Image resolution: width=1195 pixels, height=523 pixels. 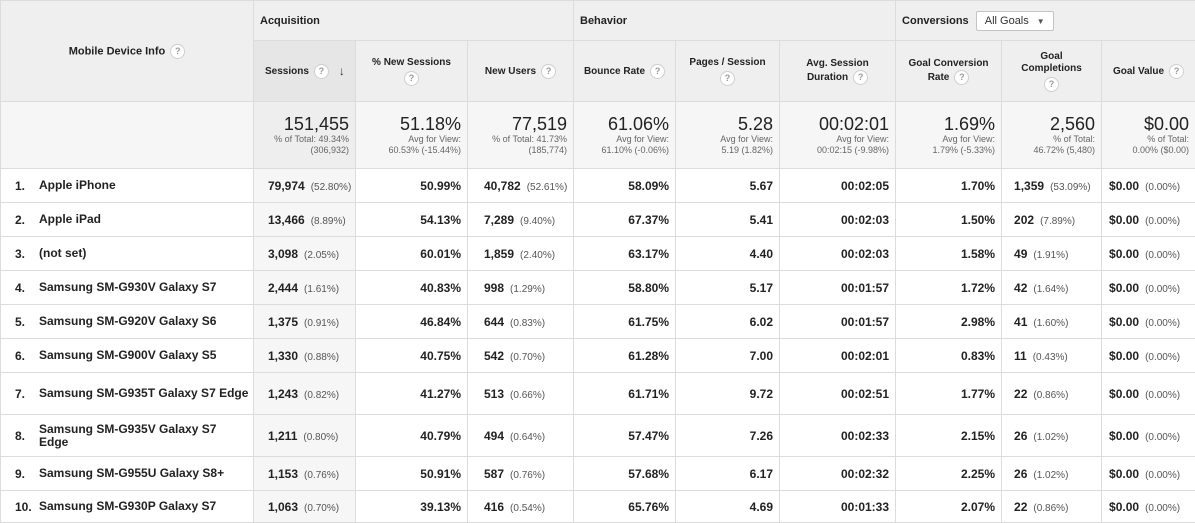 I want to click on device-cell: 3.(not set), so click(x=127, y=254).